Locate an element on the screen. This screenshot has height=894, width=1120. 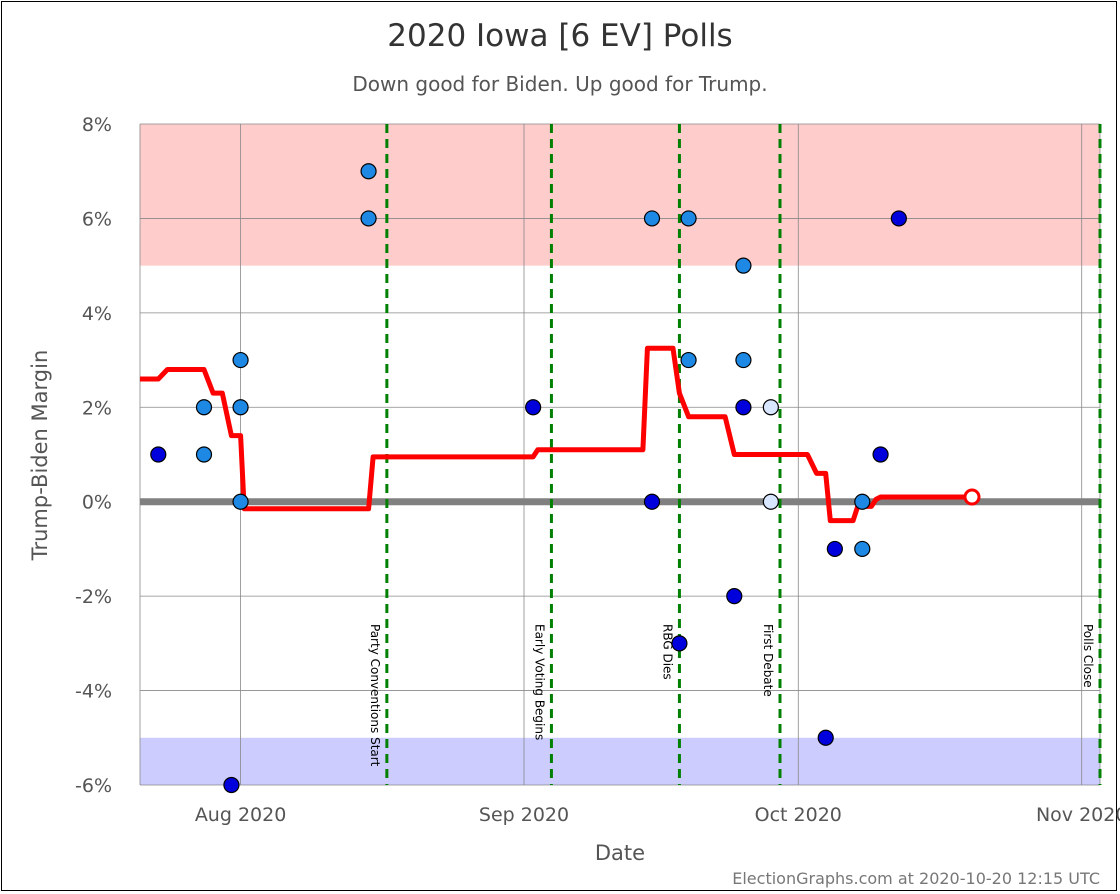
x-tick-label: Sep 2020 is located at coordinates (524, 815).